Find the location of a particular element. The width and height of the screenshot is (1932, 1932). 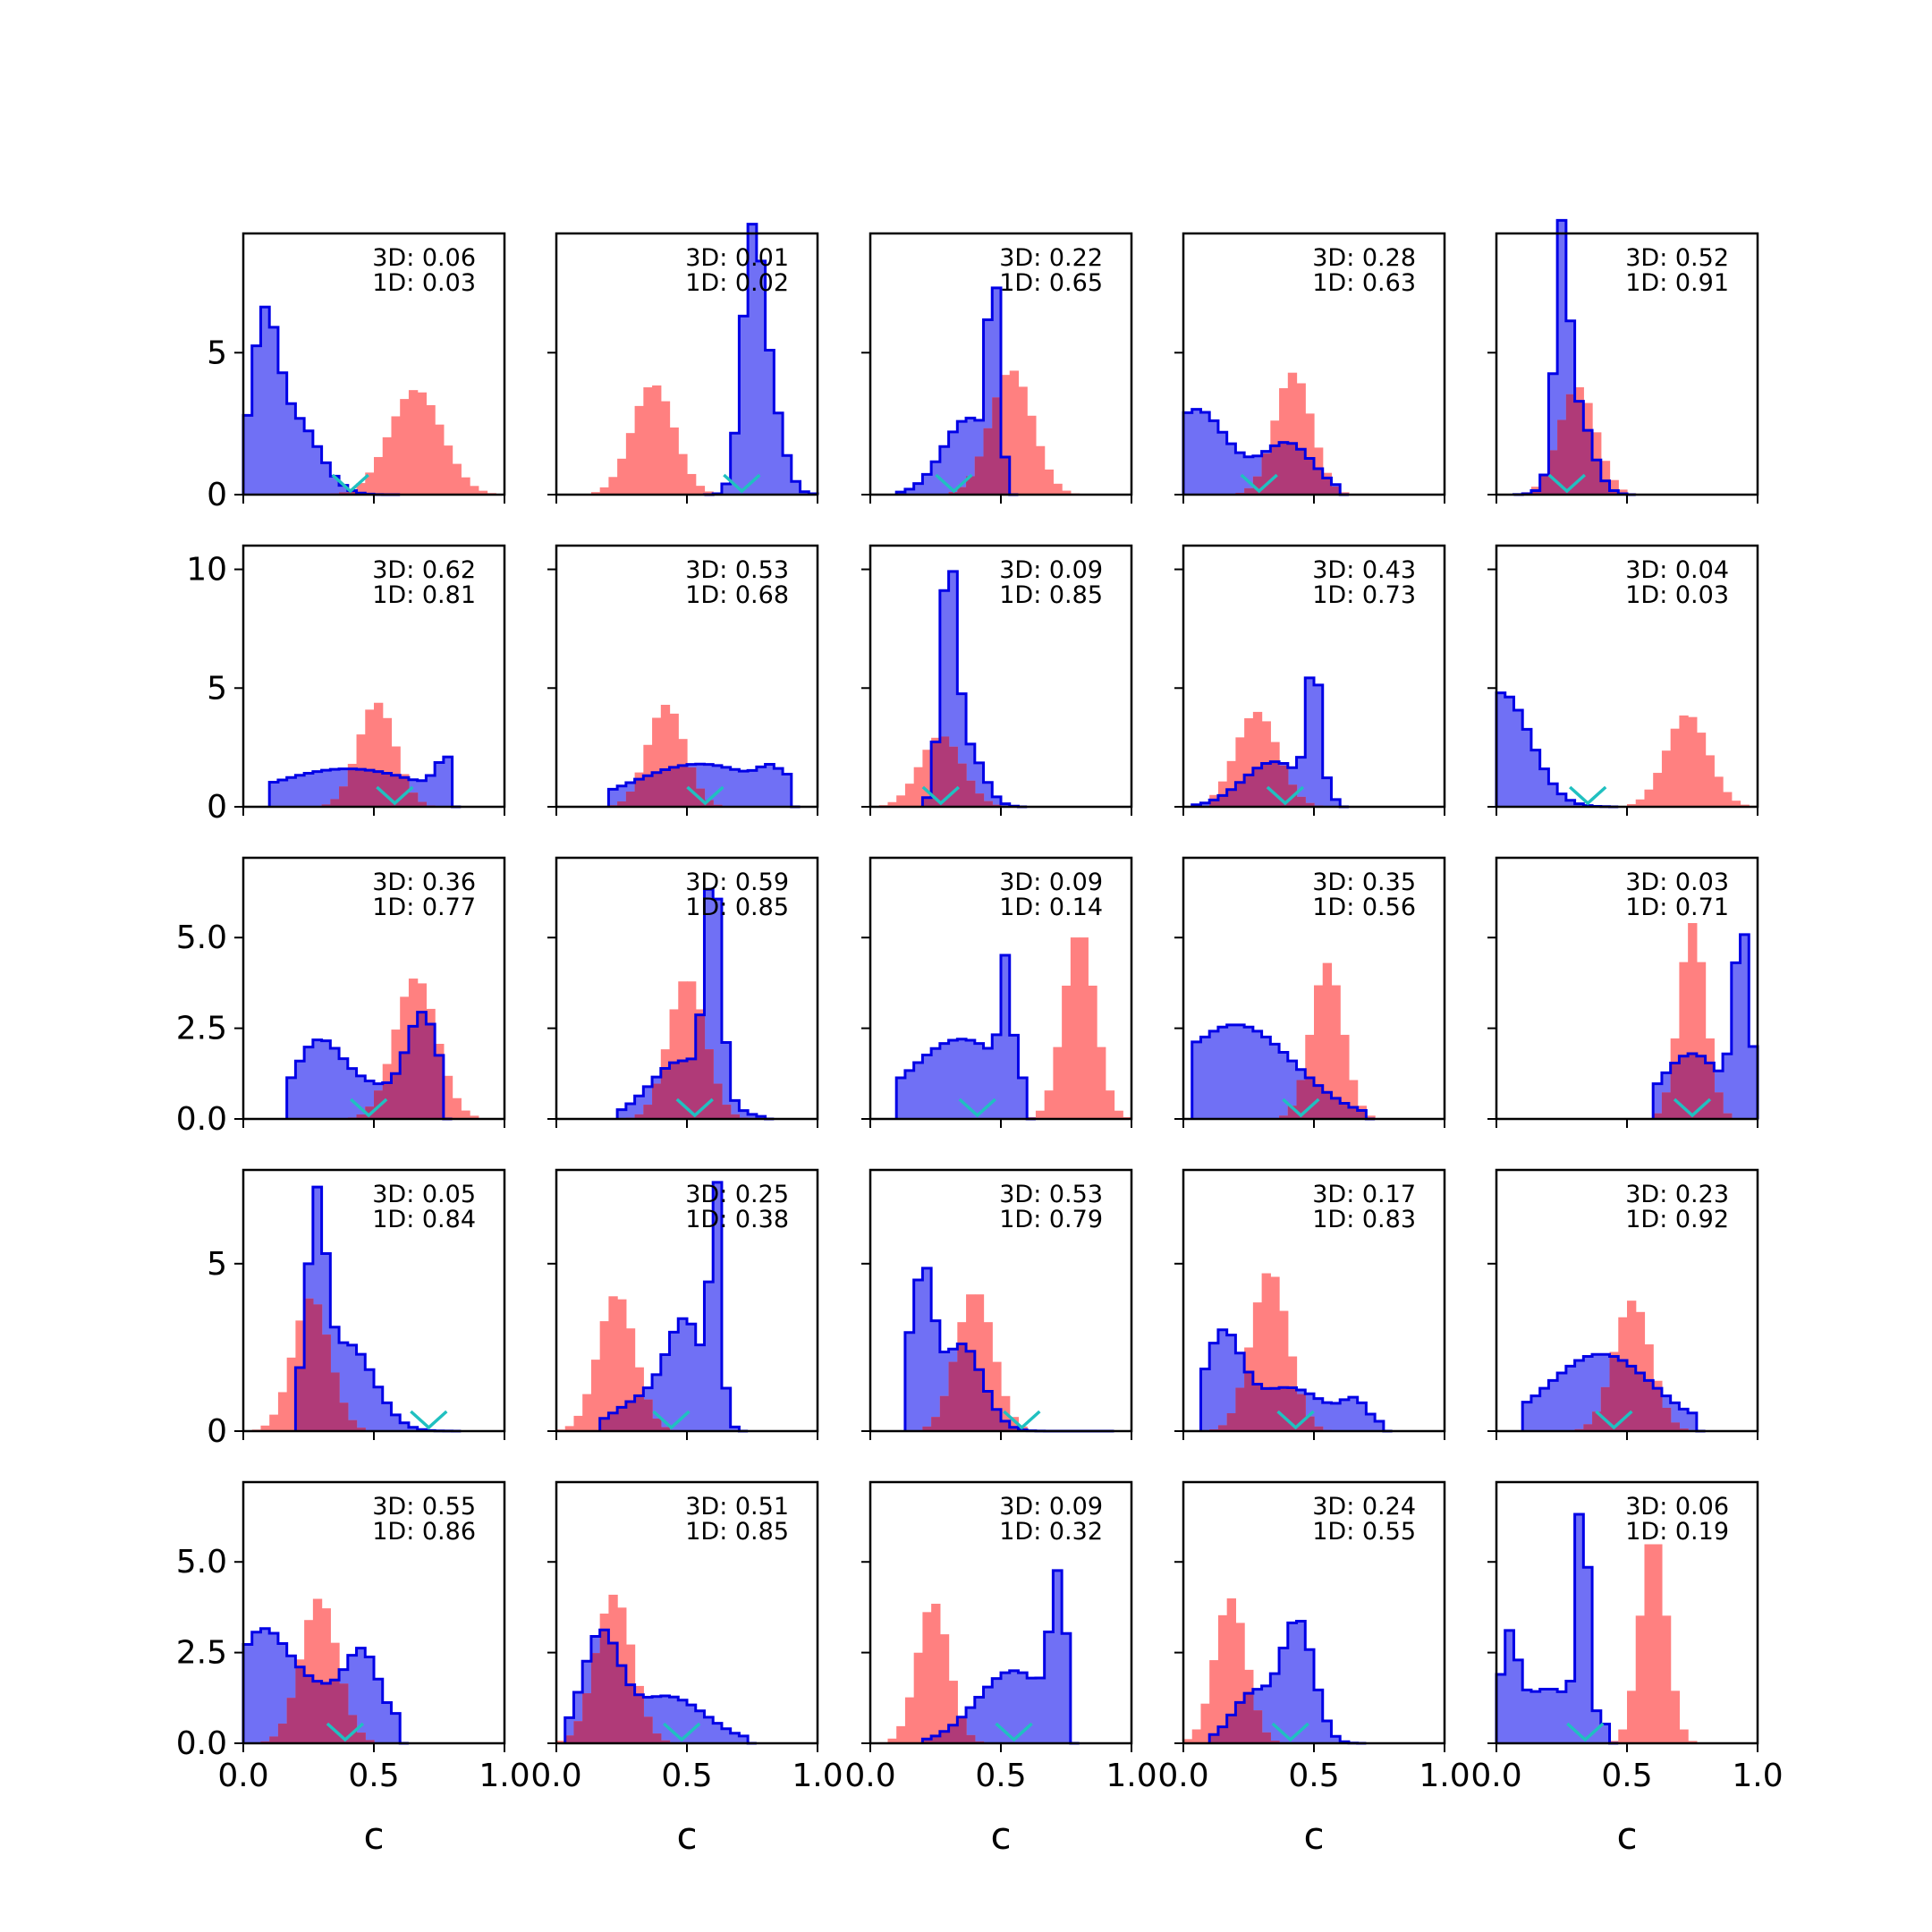

annotation-1d: 1D: 0.86 is located at coordinates (424, 1532).